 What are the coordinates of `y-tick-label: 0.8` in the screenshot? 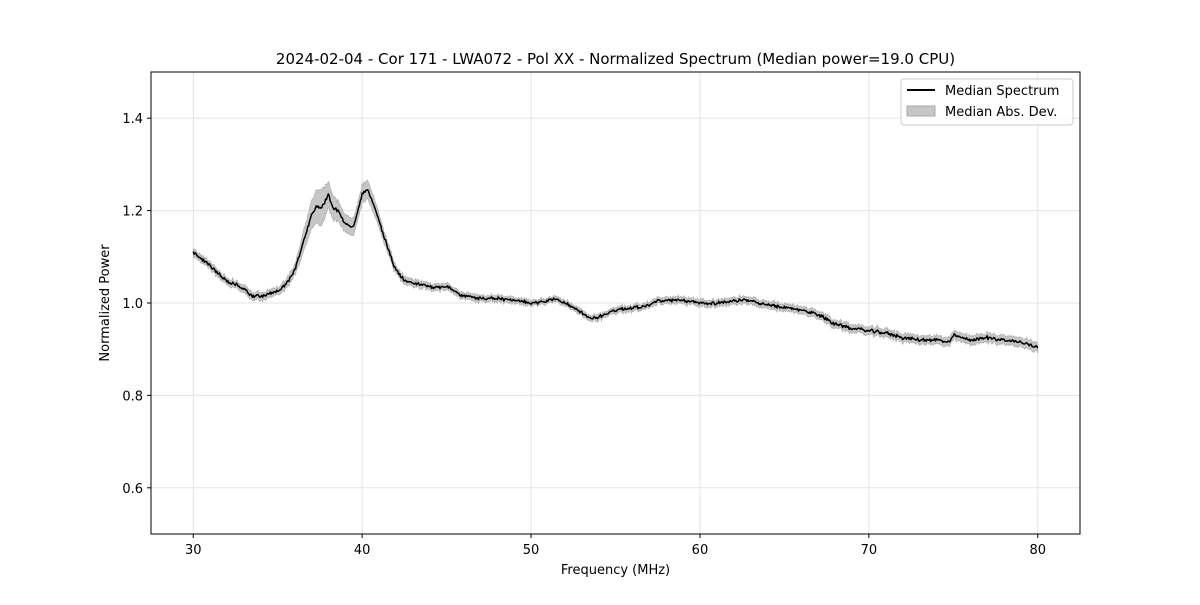 It's located at (132, 396).